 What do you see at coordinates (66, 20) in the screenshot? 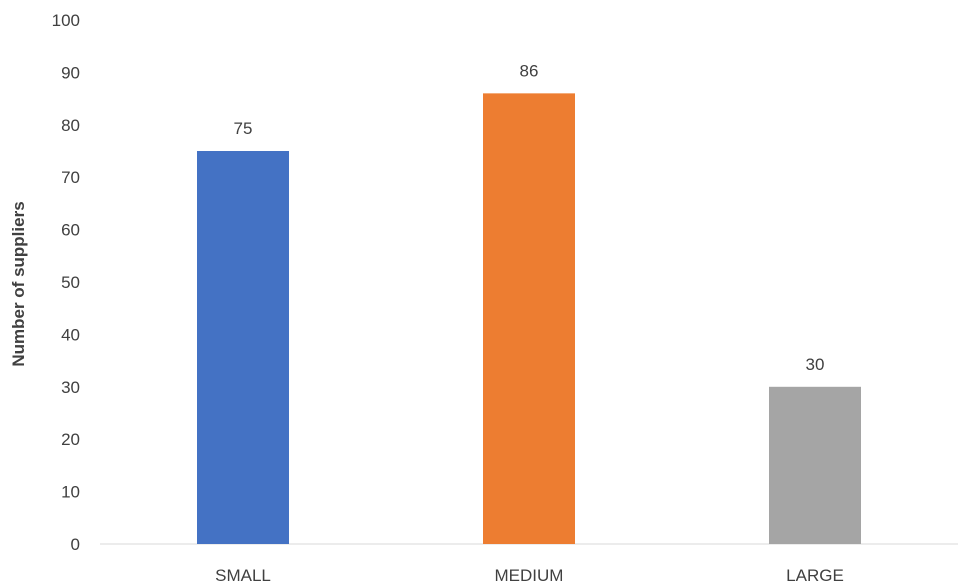
I see `y-tick-label: 100` at bounding box center [66, 20].